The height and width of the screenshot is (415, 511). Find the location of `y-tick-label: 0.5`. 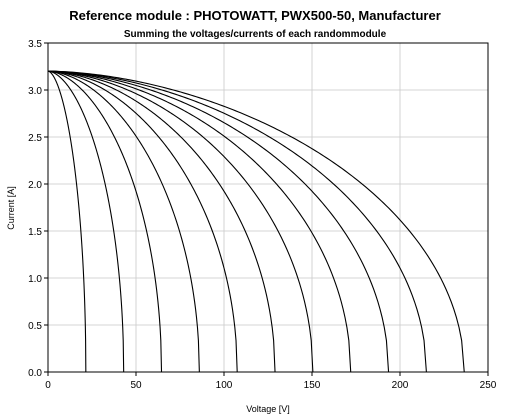

y-tick-label: 0.5 is located at coordinates (35, 326).